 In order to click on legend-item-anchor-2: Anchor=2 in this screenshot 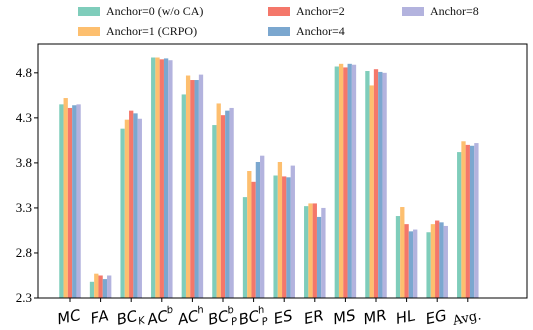, I will do `click(306, 11)`.